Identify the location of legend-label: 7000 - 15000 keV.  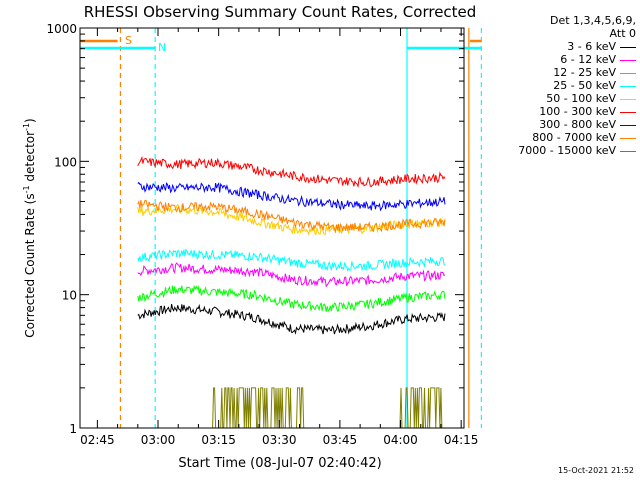
(567, 150).